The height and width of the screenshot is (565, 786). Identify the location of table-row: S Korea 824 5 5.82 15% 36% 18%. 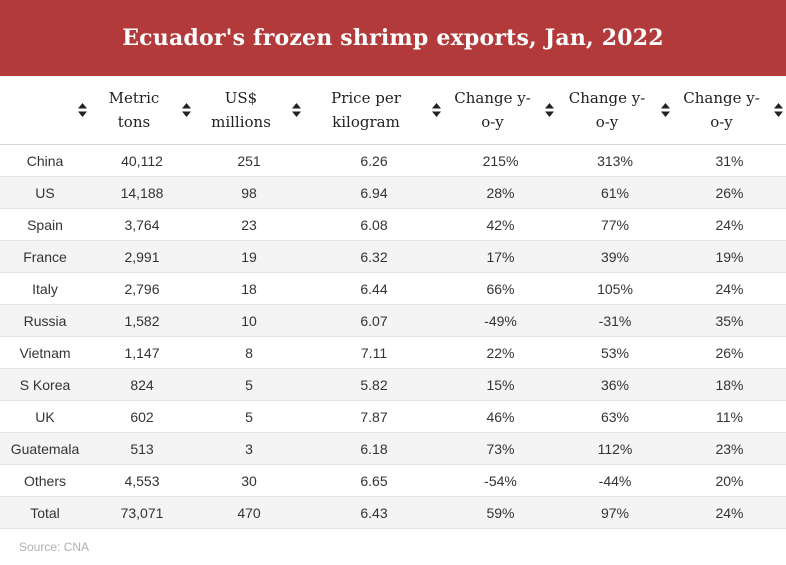
(393, 384).